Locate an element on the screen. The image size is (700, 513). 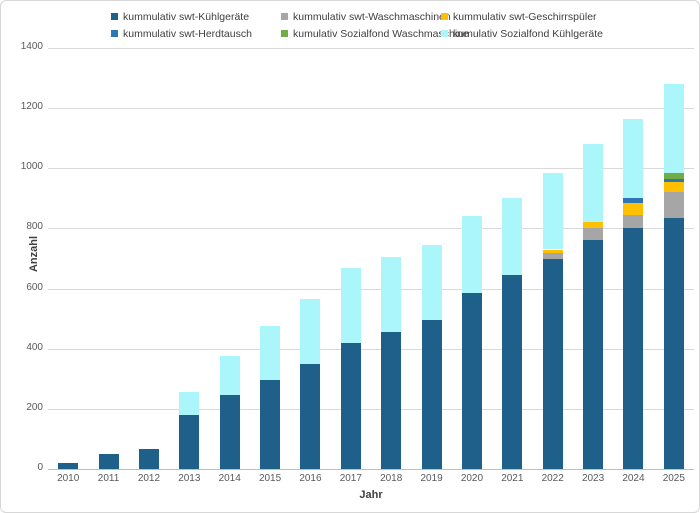
x-tick-label: 2016 is located at coordinates (310, 478).